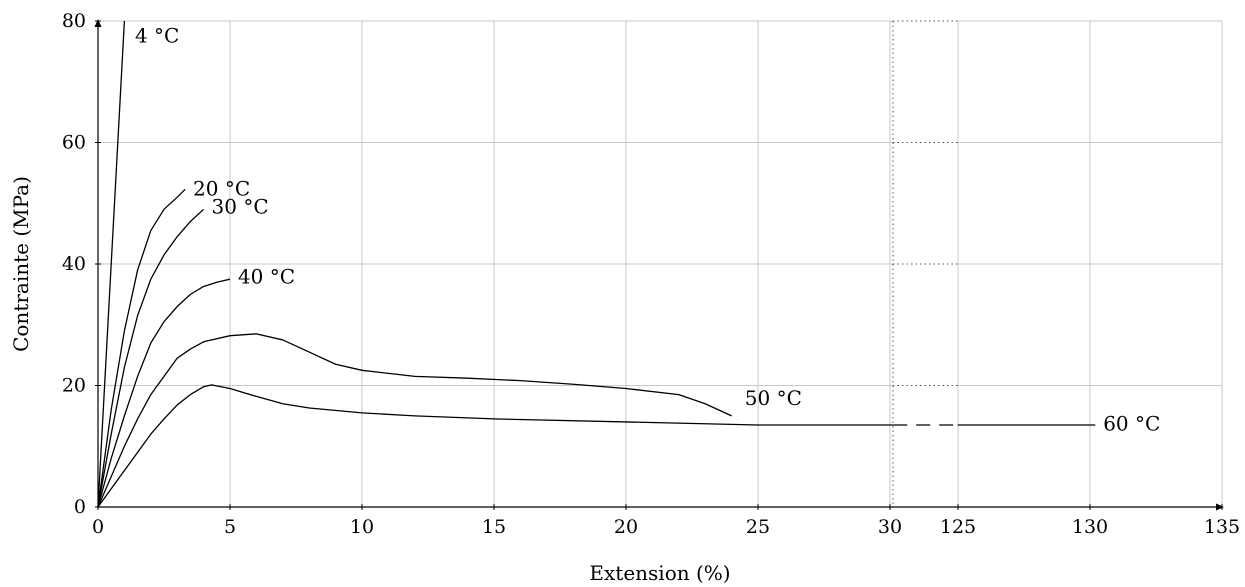  What do you see at coordinates (157, 35) in the screenshot?
I see `series-4c-label: 4 °C` at bounding box center [157, 35].